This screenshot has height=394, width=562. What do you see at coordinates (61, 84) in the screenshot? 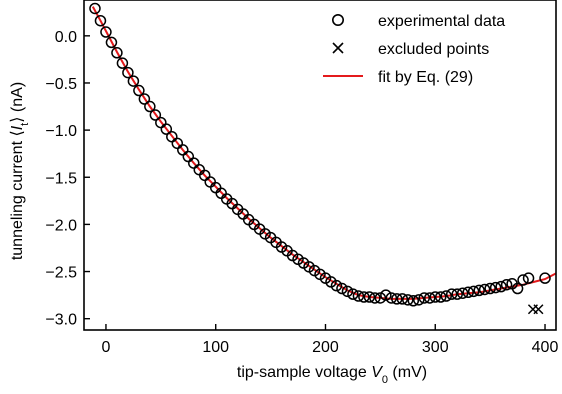
I see `y-tick-label: −0.5` at bounding box center [61, 84].